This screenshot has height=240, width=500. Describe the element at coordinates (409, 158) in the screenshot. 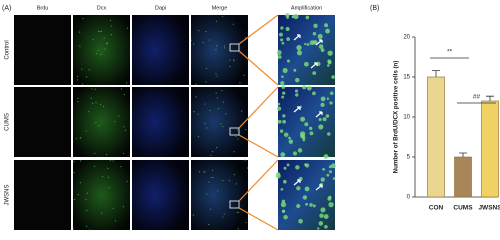

I see `y-tick-label: 5` at that location.